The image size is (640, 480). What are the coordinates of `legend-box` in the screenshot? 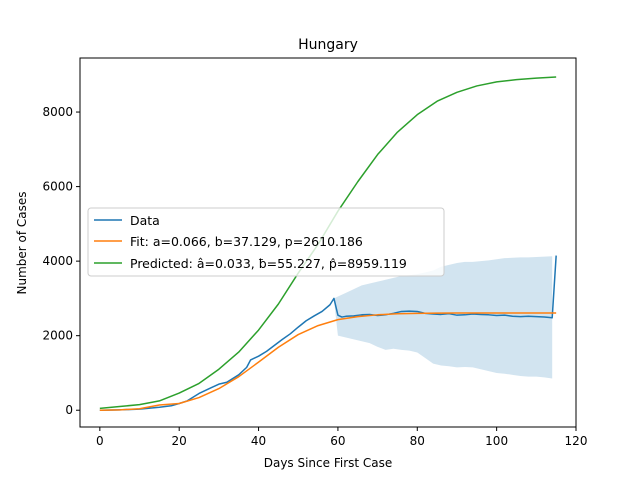 It's located at (266, 242).